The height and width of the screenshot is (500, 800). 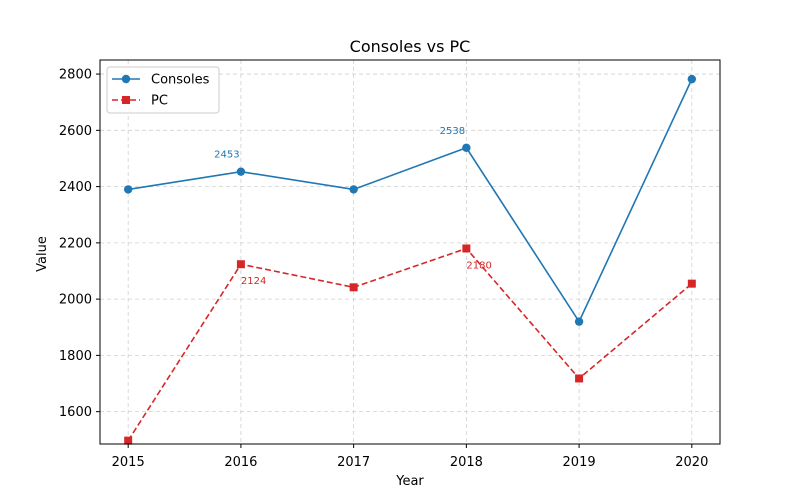 I want to click on legend: Consoles PC, so click(x=163, y=90).